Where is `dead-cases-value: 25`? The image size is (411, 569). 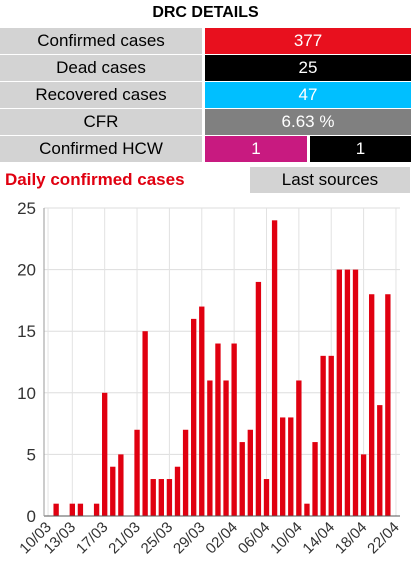 dead-cases-value: 25 is located at coordinates (308, 68).